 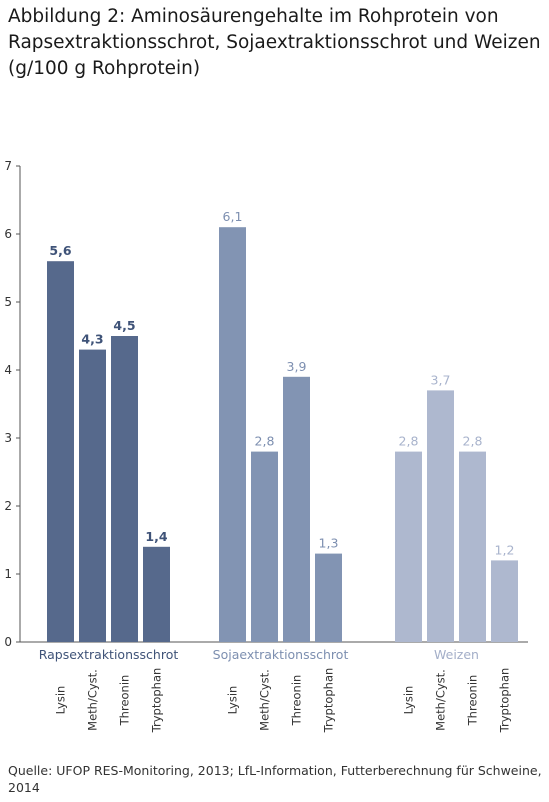 What do you see at coordinates (156, 536) in the screenshot?
I see `data-label: 1,4` at bounding box center [156, 536].